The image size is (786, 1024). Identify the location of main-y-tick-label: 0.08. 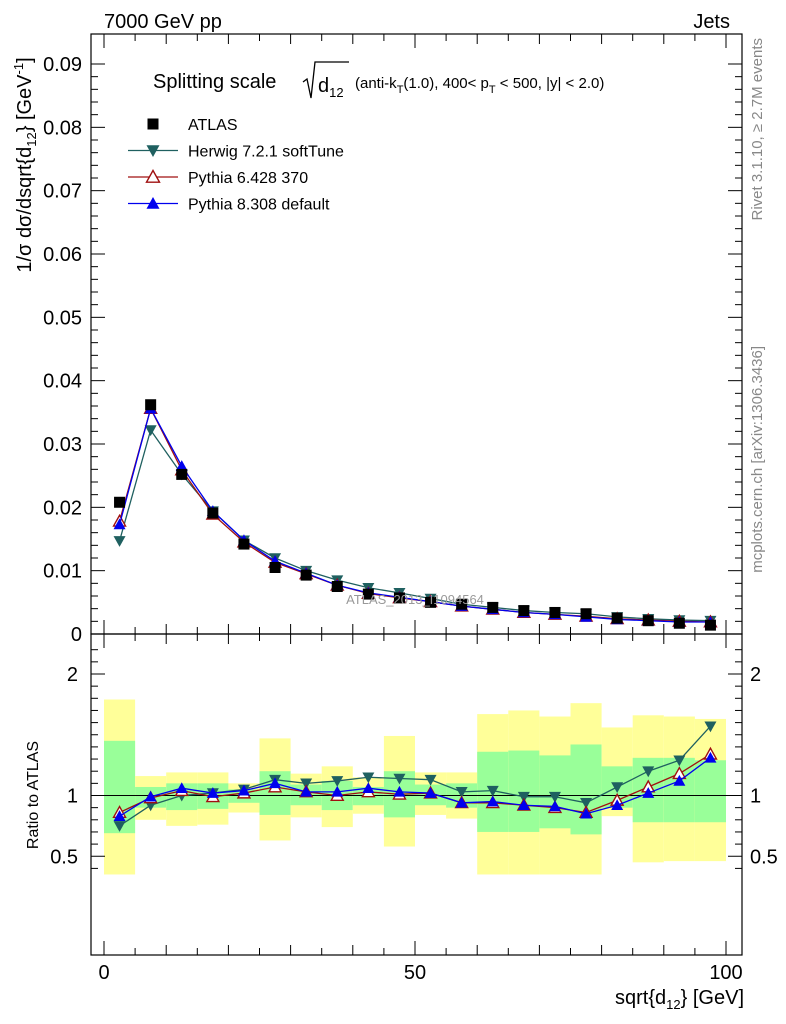
(62, 128).